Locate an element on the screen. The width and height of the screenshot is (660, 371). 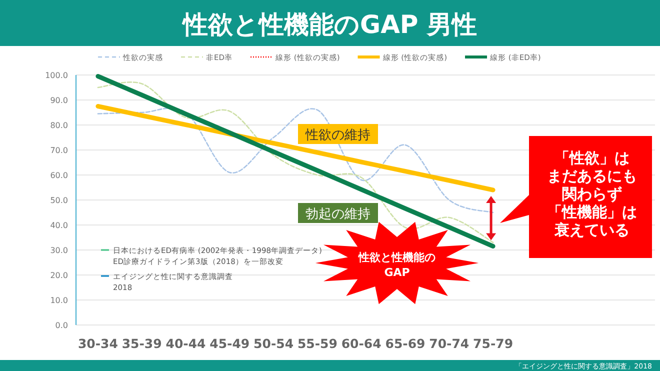
x-tick-label: 40-44 is located at coordinates (186, 343).